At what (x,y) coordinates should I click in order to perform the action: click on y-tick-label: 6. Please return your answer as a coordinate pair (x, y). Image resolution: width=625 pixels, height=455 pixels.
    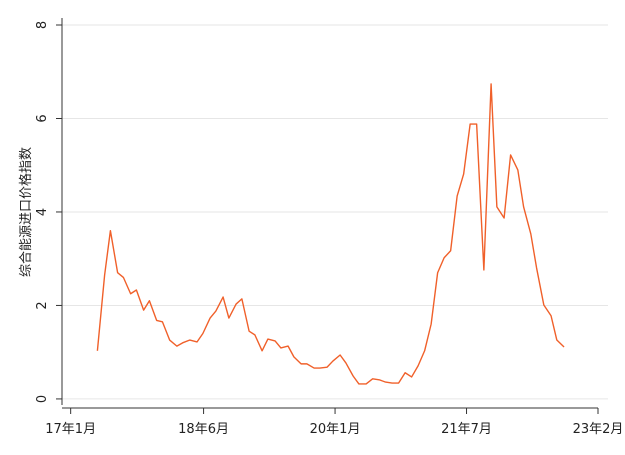
    Looking at the image, I should click on (42, 118).